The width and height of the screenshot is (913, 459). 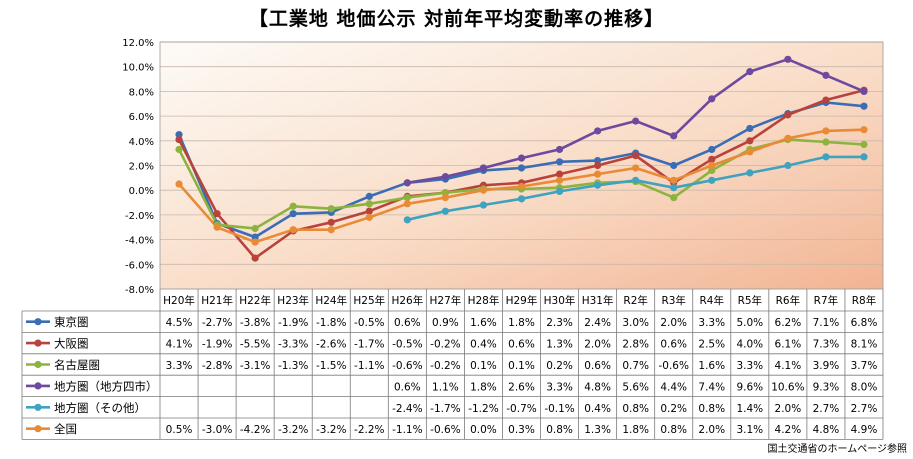 I want to click on data-label: 5.0%, so click(x=749, y=323).